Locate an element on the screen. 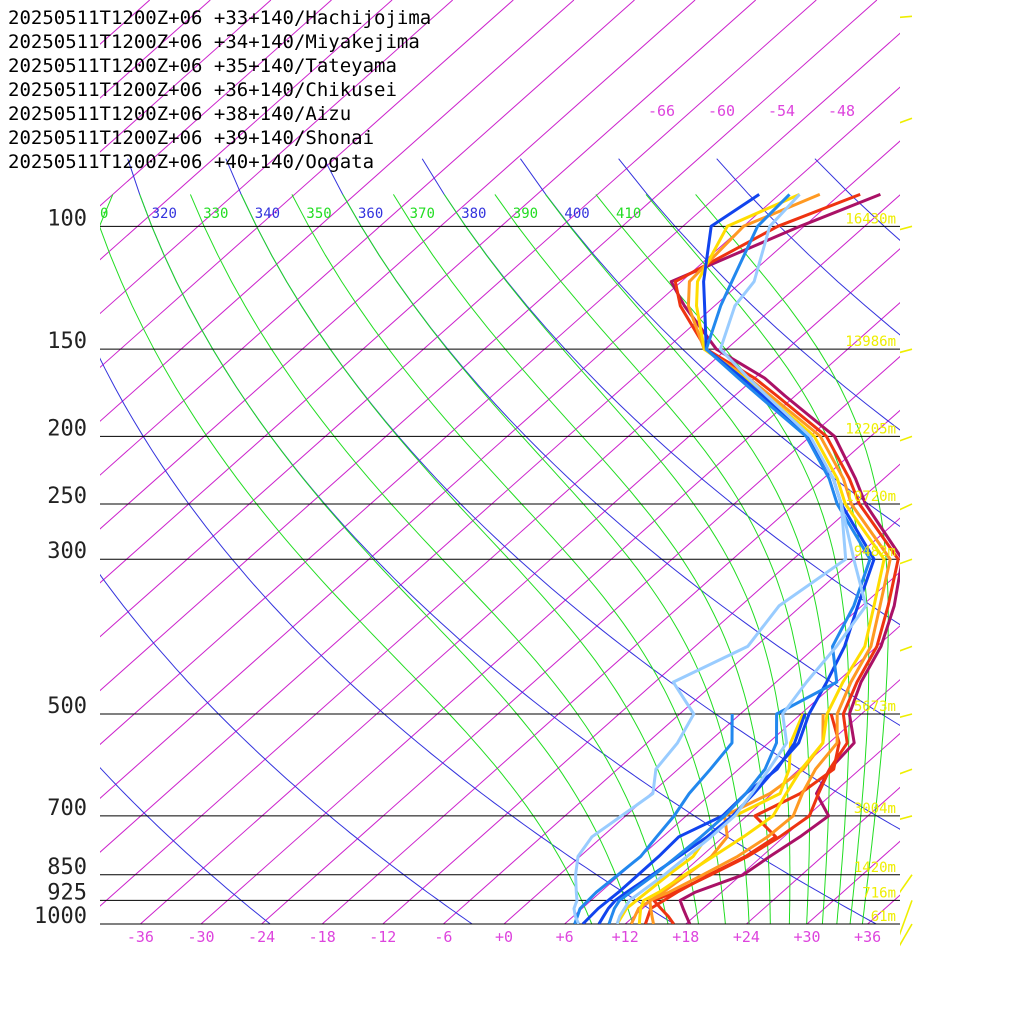 The width and height of the screenshot is (1024, 1024). wind-barbs is located at coordinates (884, 488).